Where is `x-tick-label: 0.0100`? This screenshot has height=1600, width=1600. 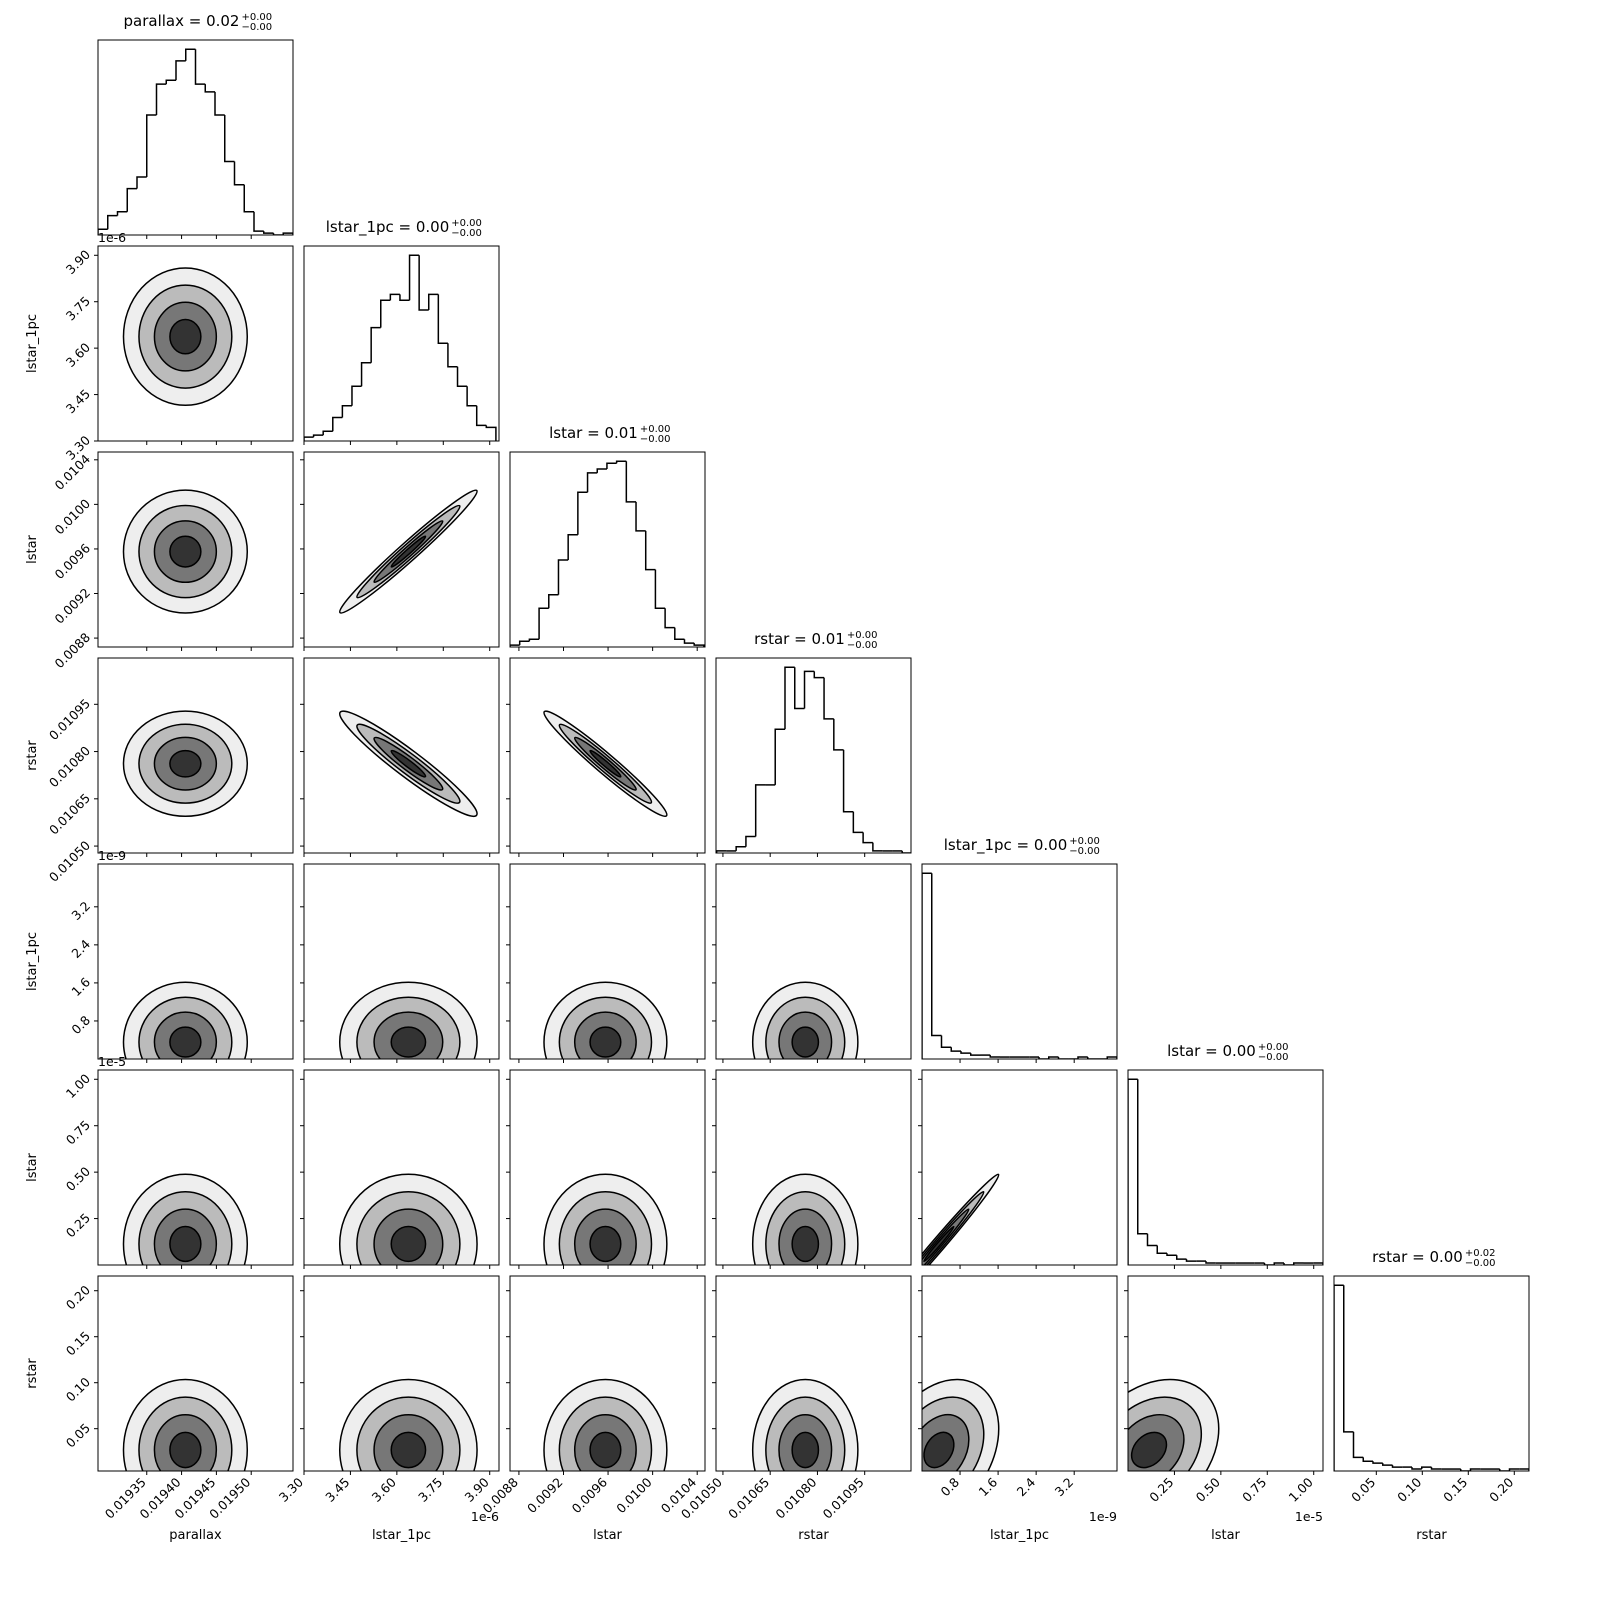
x-tick-label: 0.0100 is located at coordinates (634, 1495).